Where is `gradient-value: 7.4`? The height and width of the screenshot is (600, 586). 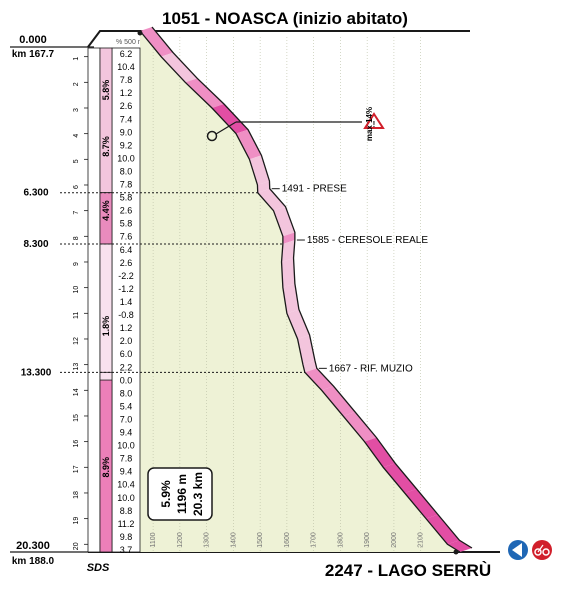
gradient-value: 7.4 is located at coordinates (126, 119).